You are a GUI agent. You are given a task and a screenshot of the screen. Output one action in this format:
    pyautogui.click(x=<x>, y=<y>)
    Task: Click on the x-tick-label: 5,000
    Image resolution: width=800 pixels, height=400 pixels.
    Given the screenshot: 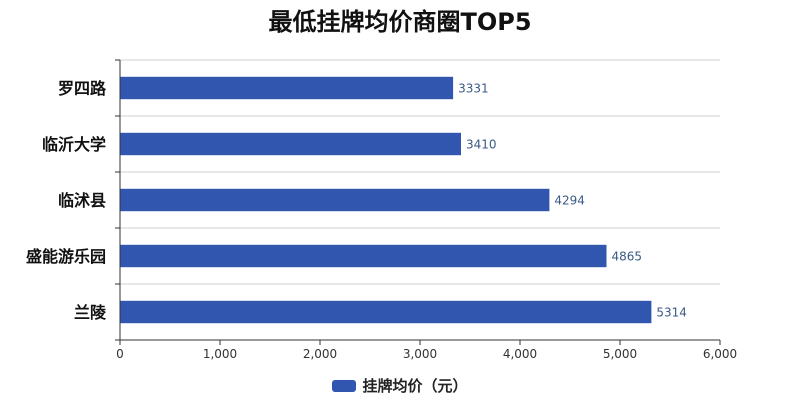 What is the action you would take?
    pyautogui.click(x=620, y=354)
    